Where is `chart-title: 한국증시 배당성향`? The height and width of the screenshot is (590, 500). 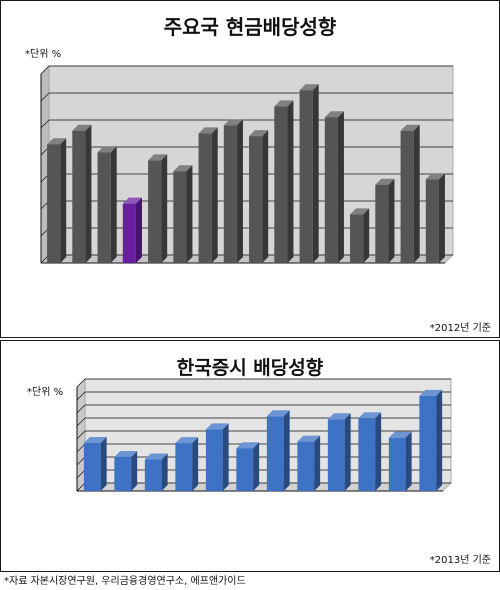
chart-title: 한국증시 배당성향 is located at coordinates (250, 368).